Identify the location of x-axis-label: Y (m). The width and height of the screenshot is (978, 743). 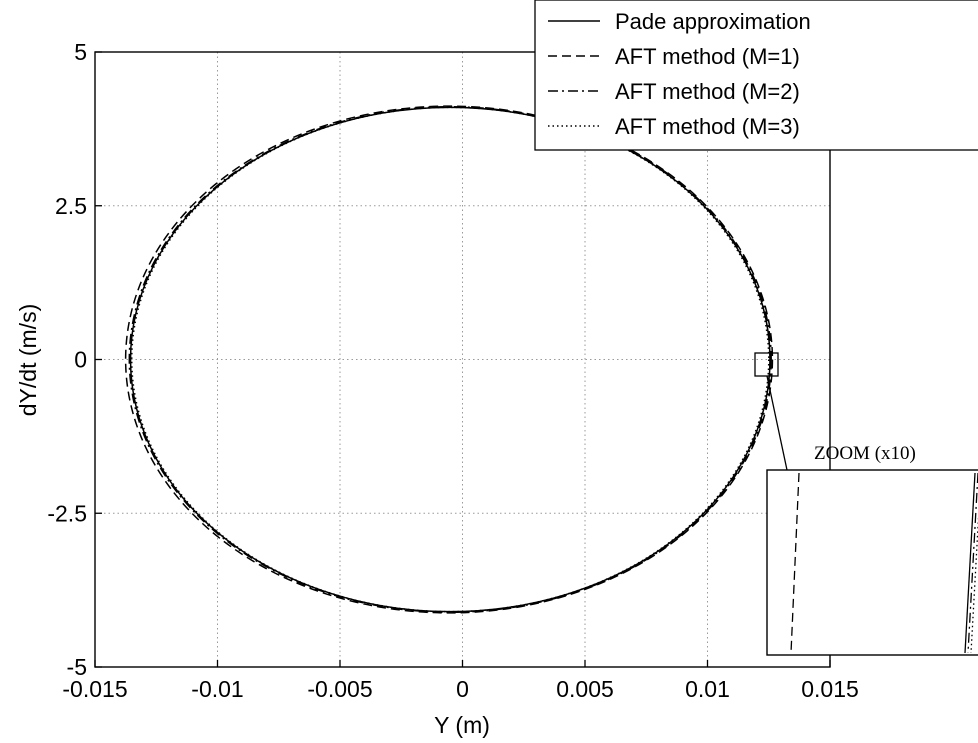
(462, 725).